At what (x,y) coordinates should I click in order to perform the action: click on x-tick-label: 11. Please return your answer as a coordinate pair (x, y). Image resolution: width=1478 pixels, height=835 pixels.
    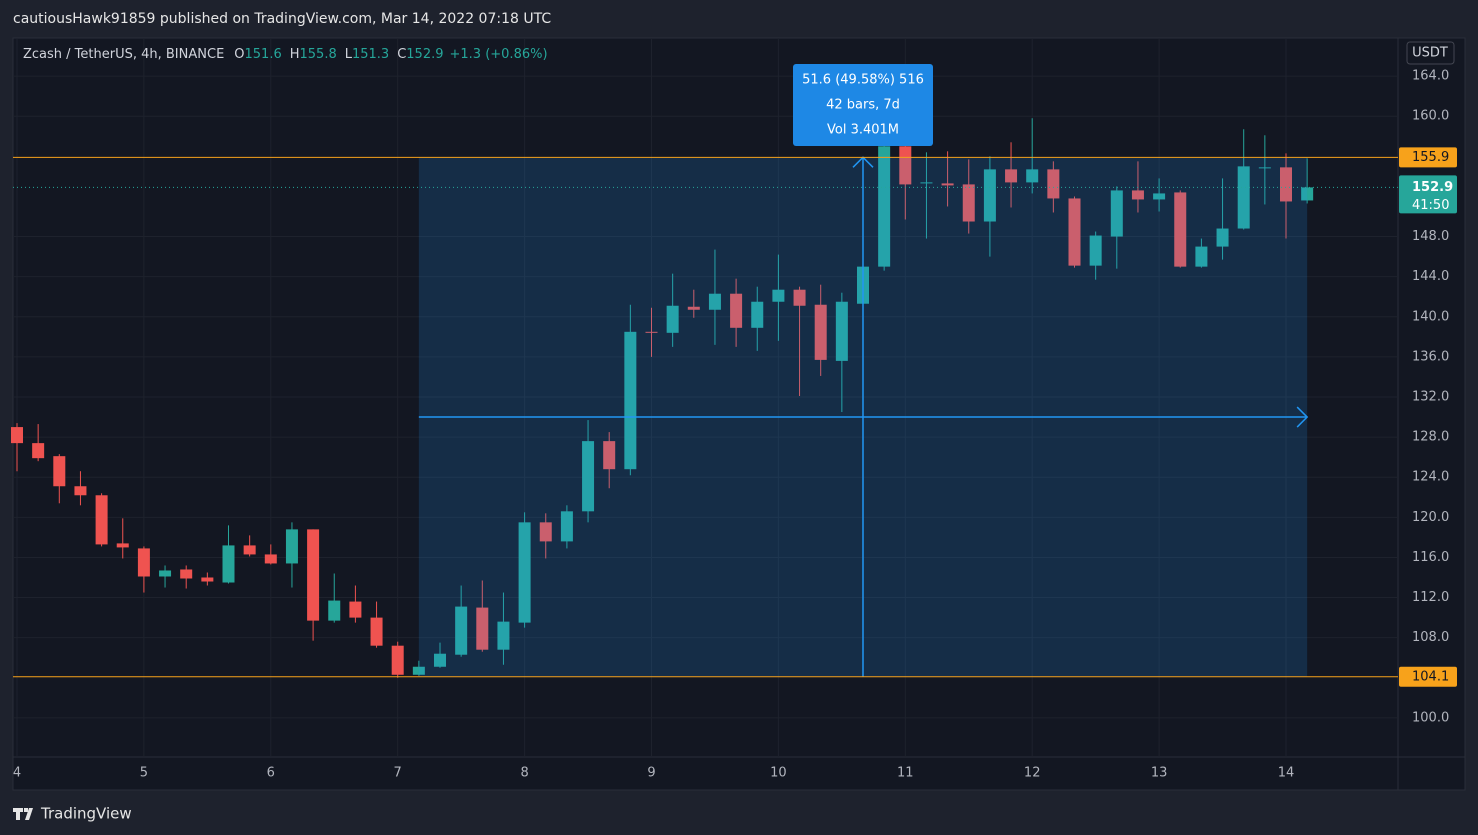
    Looking at the image, I should click on (905, 773).